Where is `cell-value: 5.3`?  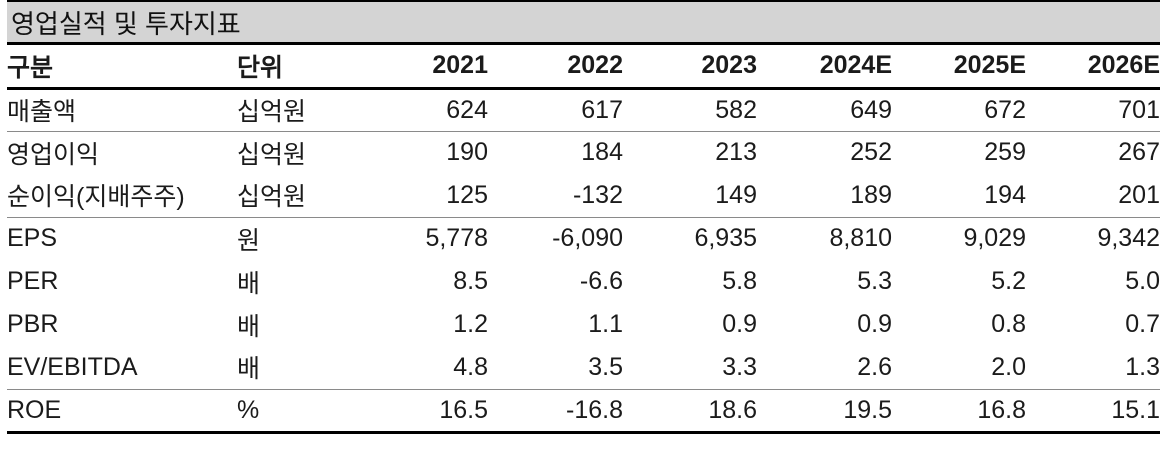 cell-value: 5.3 is located at coordinates (874, 281).